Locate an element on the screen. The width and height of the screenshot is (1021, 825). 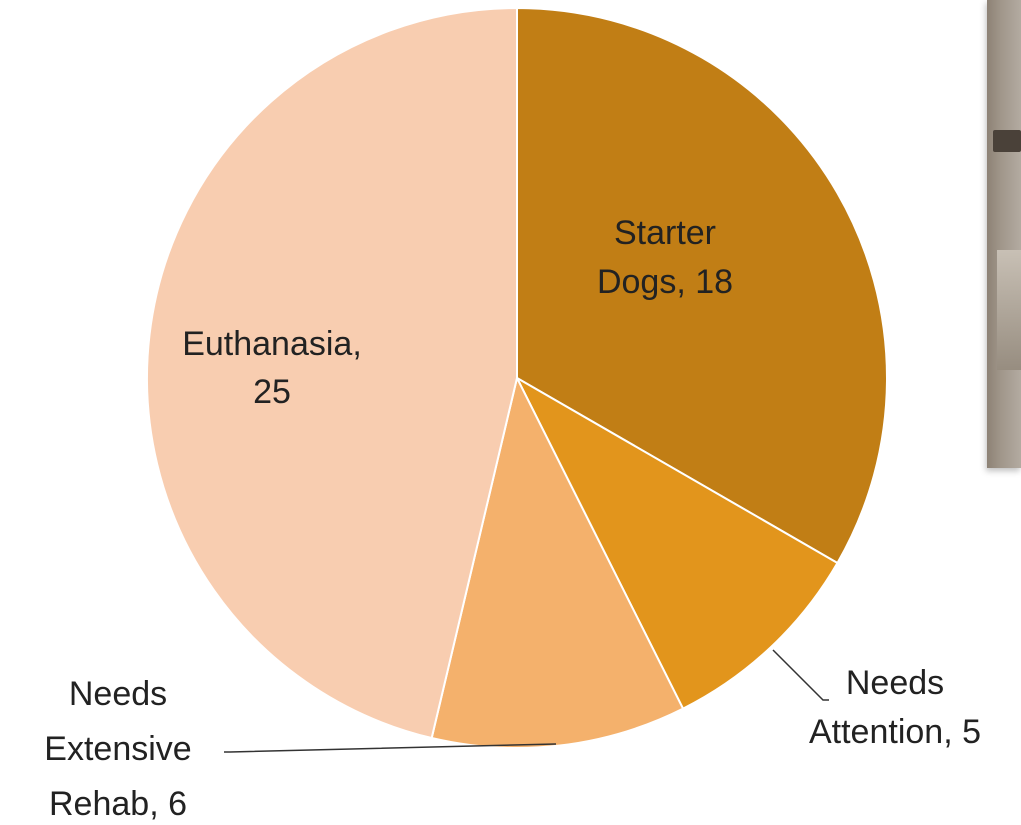
photo-fragment is located at coordinates (1004, 234).